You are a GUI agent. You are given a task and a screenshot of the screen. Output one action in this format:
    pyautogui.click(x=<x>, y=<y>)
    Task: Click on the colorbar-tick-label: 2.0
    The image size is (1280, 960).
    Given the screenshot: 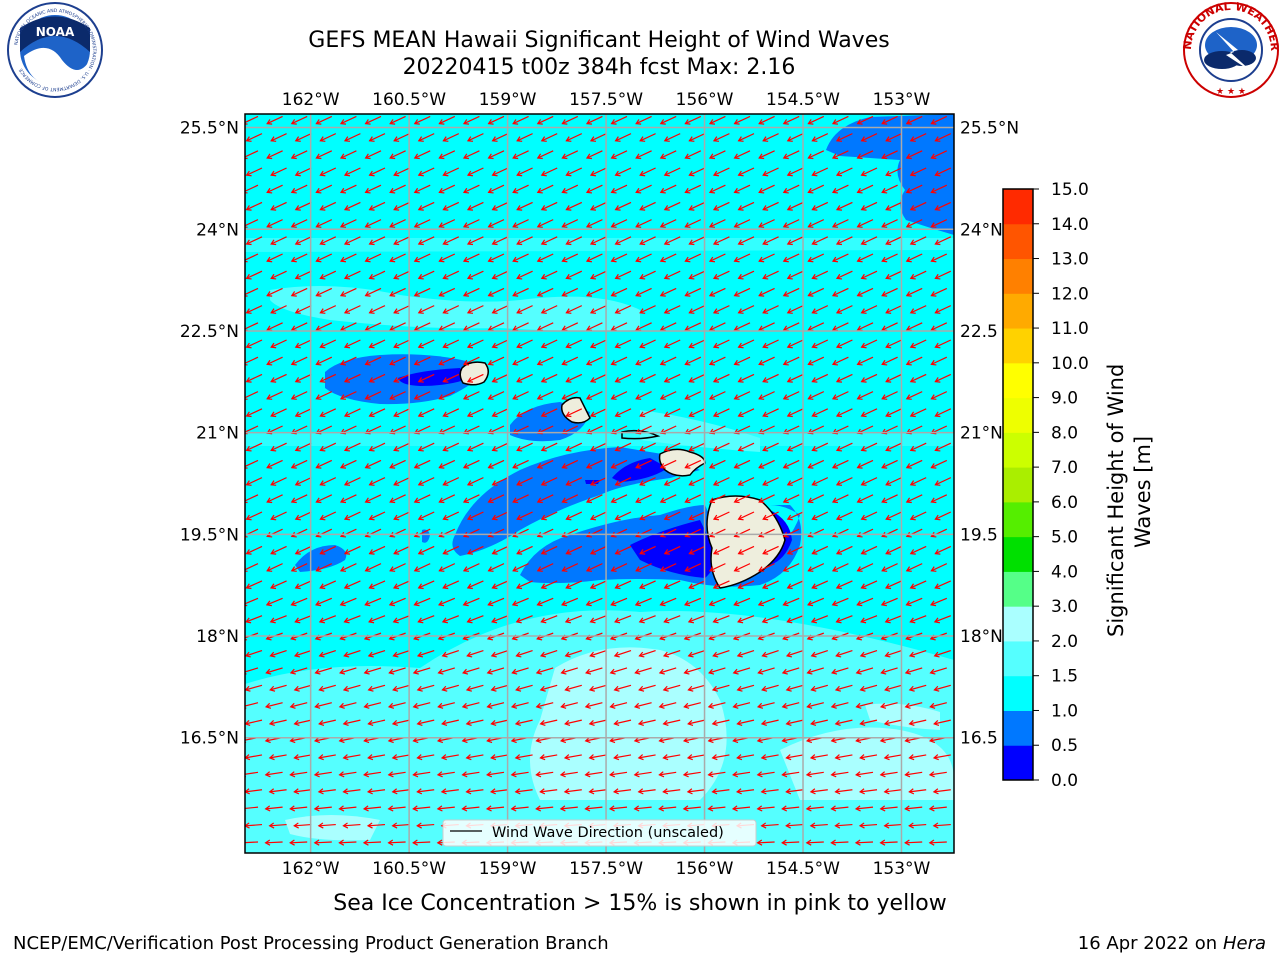 What is the action you would take?
    pyautogui.click(x=1064, y=642)
    